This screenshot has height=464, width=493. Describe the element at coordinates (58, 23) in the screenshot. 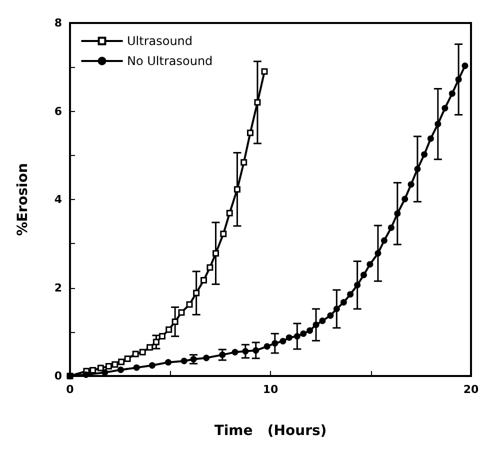

I see `y-tick-label: 8` at that location.